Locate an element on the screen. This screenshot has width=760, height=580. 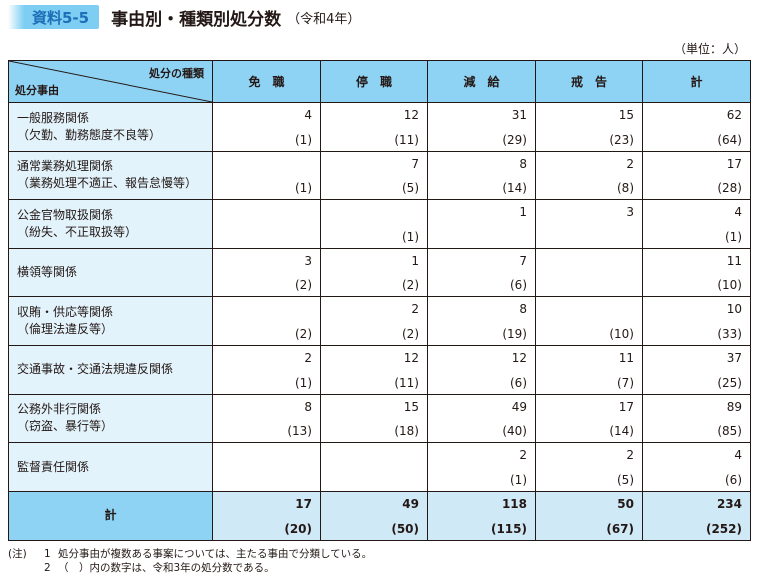
reason-line: （業務処理不適正、報告怠慢等） is located at coordinates (107, 183).